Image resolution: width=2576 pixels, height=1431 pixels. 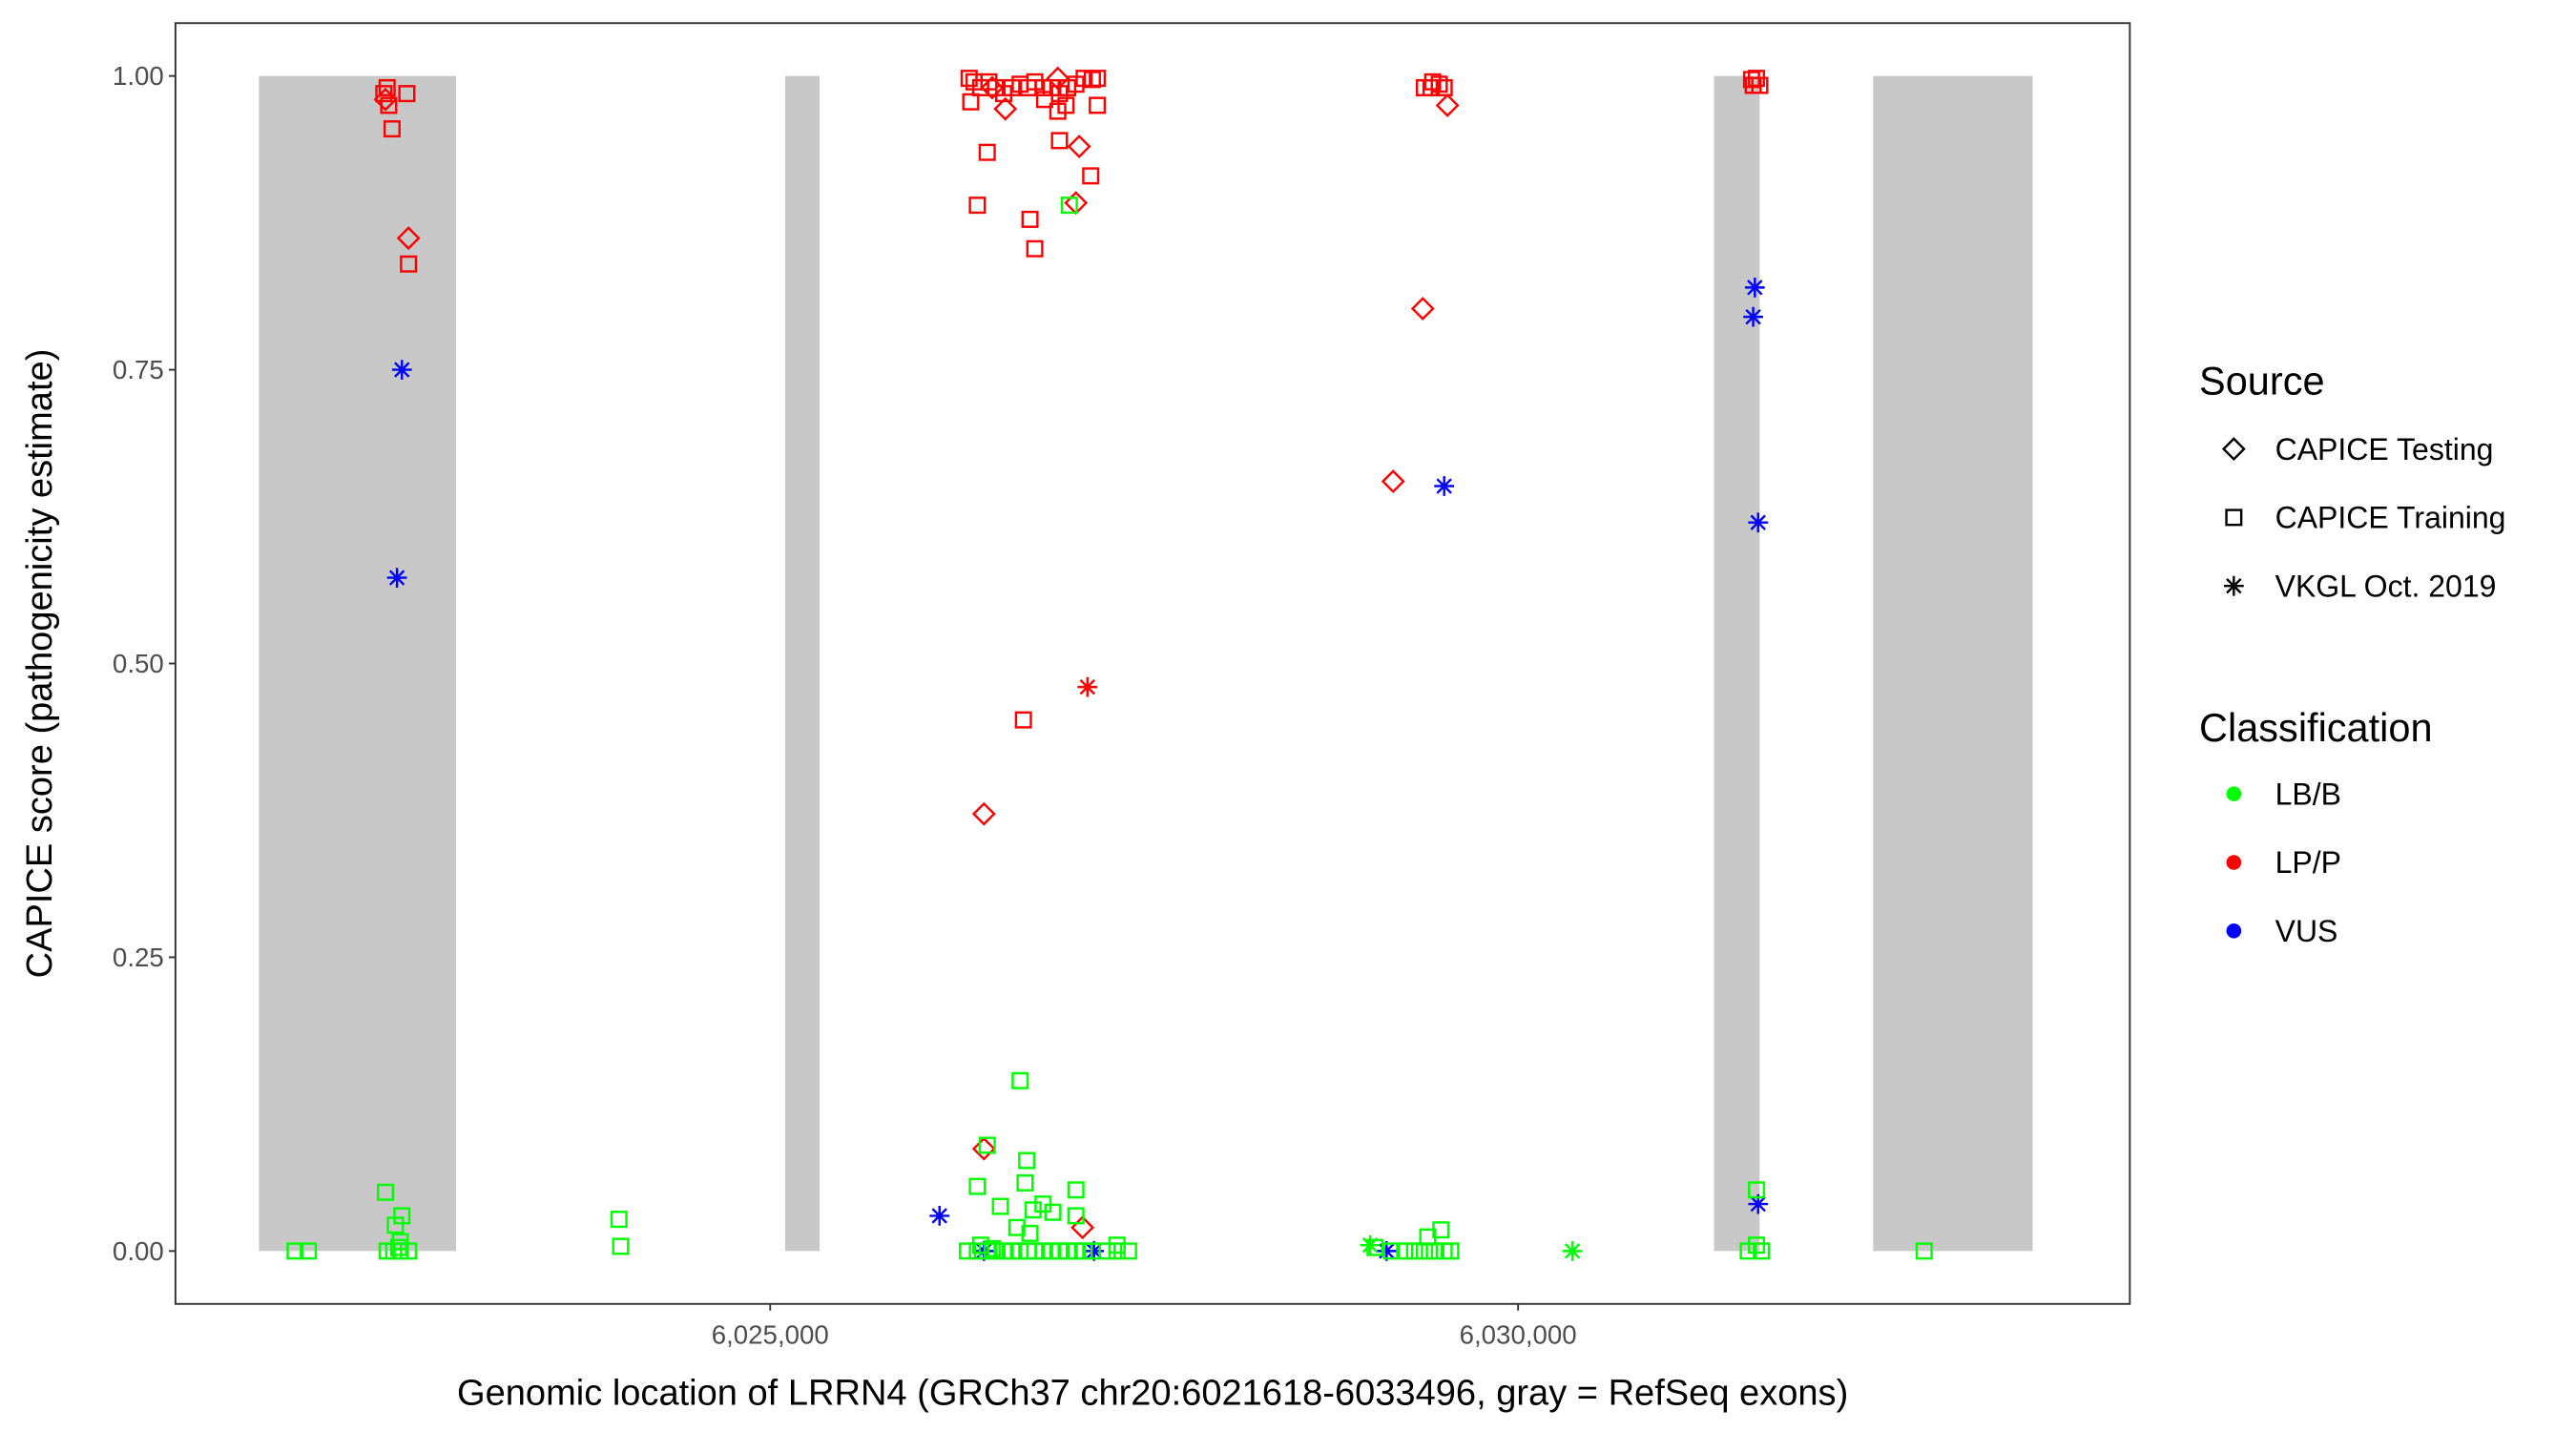 What do you see at coordinates (2233, 585) in the screenshot?
I see `legend-source-key-vkgl` at bounding box center [2233, 585].